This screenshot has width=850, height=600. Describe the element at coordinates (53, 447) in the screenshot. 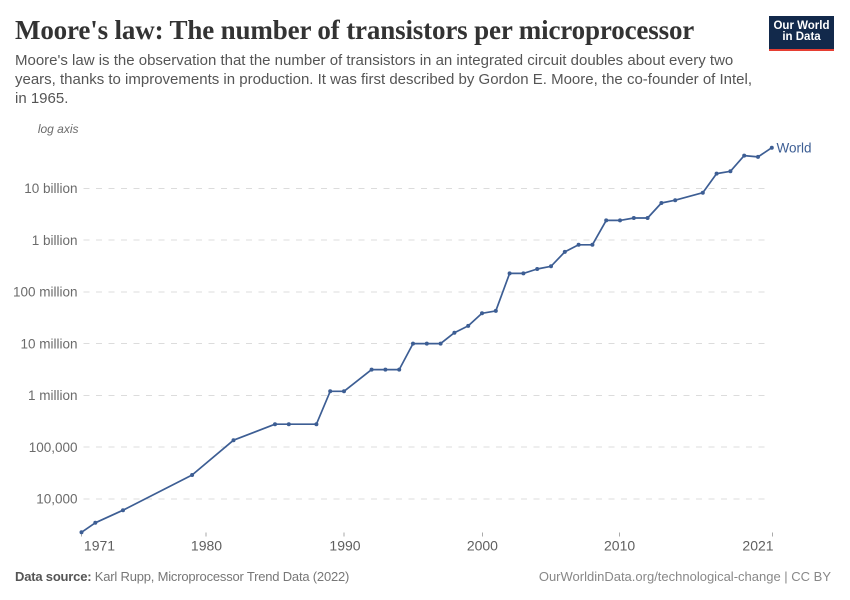

I see `svg-text: 100,000` at that location.